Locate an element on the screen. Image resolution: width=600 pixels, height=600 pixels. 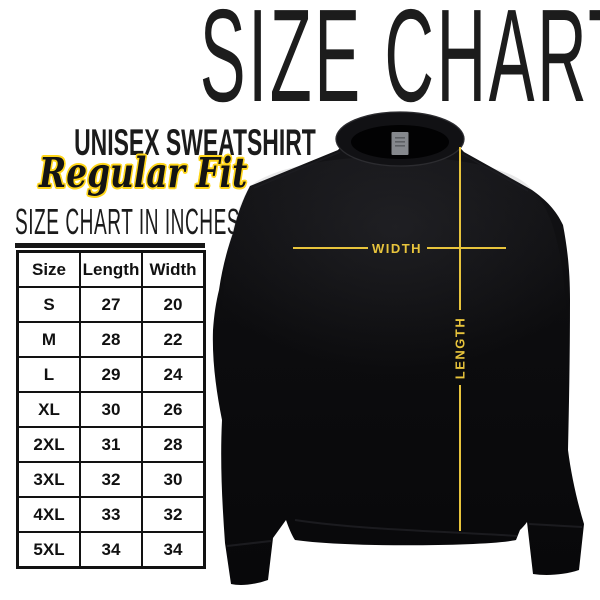
cell-width: 30 is located at coordinates (173, 479).